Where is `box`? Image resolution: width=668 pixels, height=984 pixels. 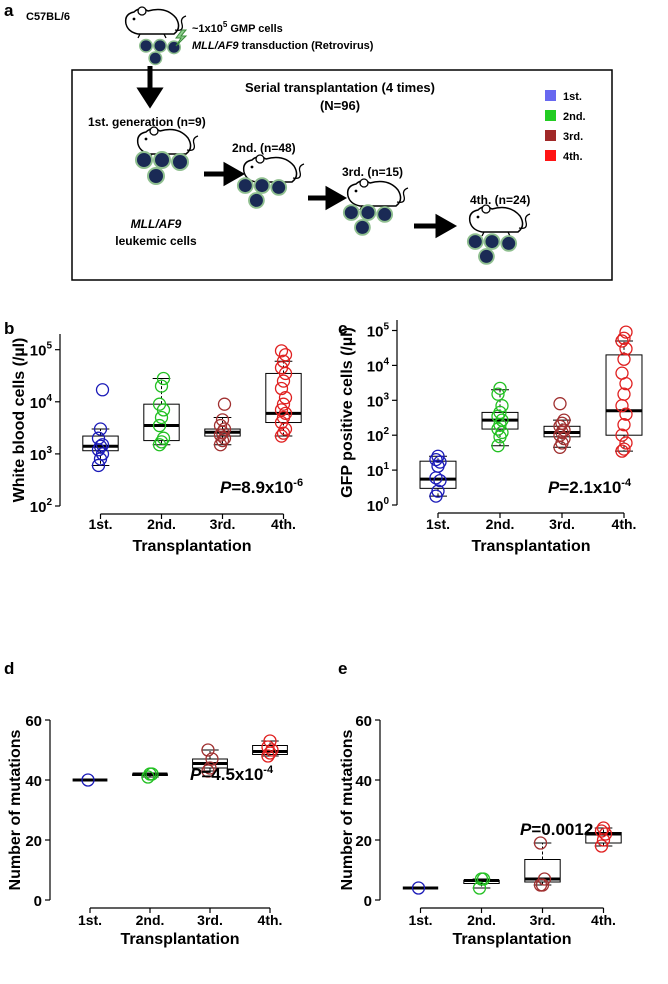 box is located at coordinates (438, 474).